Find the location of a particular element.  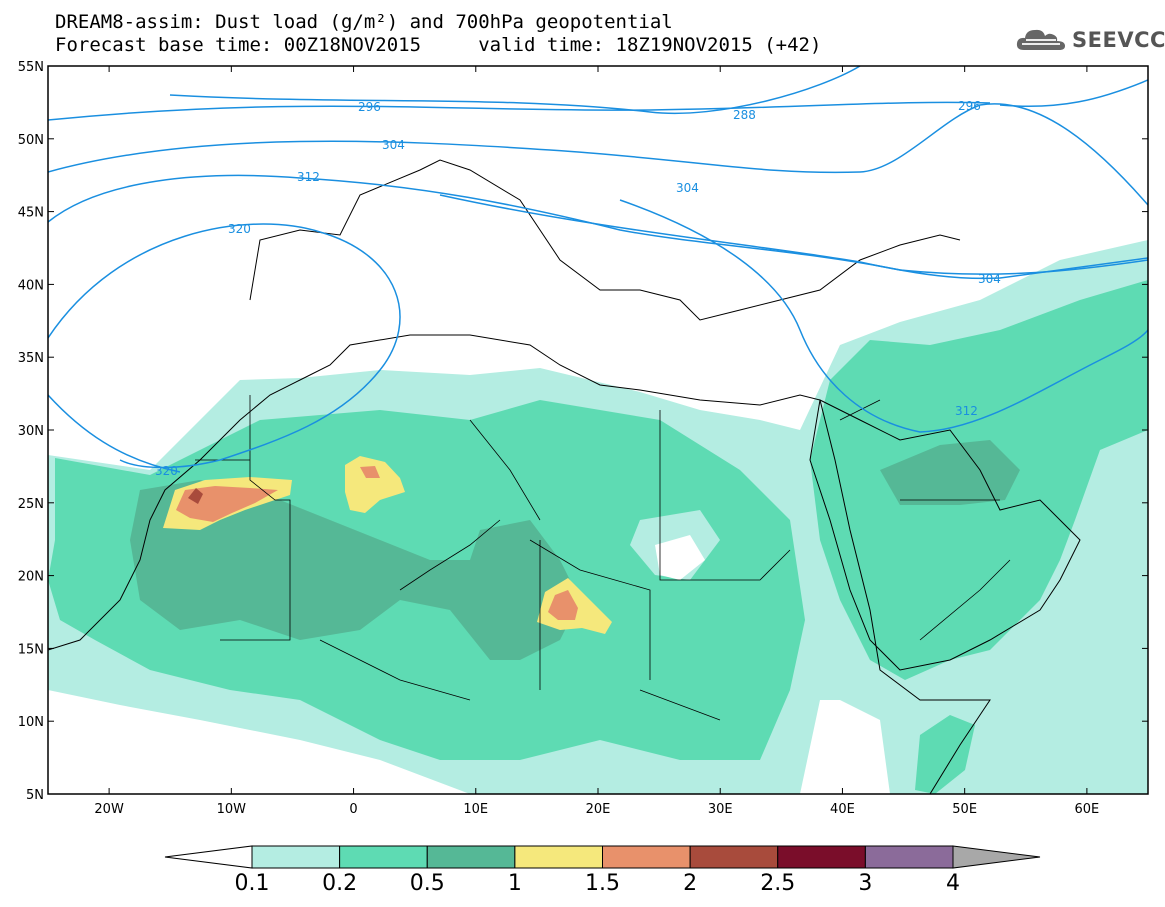

colorbar: 0.1 0.2 0.5 1 1.5 2 2.5 3 4 is located at coordinates (602, 870).